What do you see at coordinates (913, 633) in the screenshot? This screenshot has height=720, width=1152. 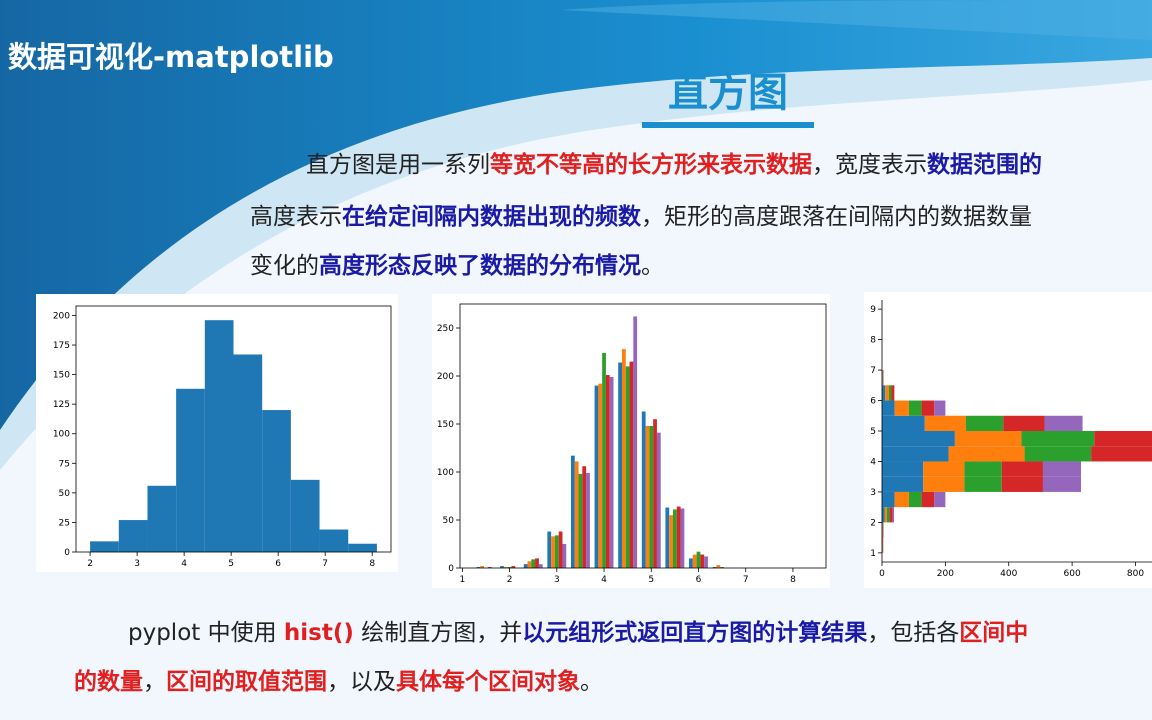 I see `text-run: ，包括各` at bounding box center [913, 633].